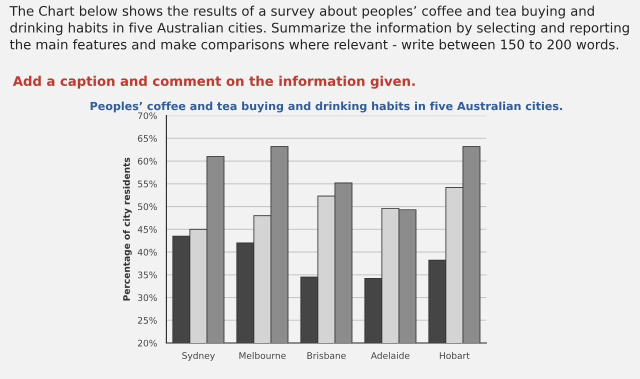 The height and width of the screenshot is (379, 640). Describe the element at coordinates (147, 161) in the screenshot. I see `y-tick-label: 60%` at that location.